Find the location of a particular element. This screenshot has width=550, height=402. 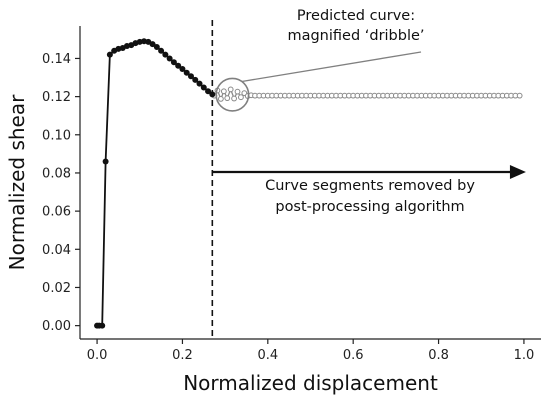

predicted-curve-label-line1: Predicted curve: is located at coordinates (356, 16).